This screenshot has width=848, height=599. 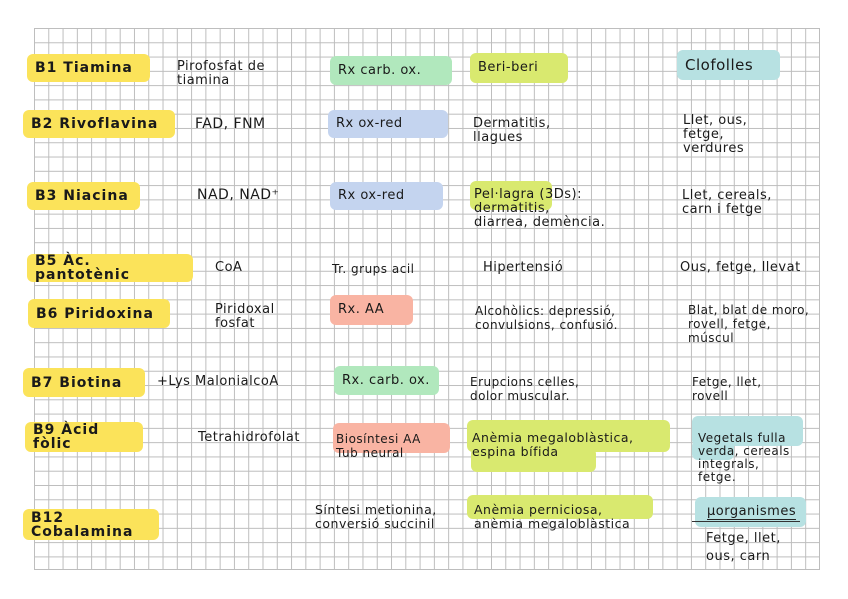 What do you see at coordinates (99, 313) in the screenshot?
I see `vitamin-b6: B6 Piridoxina` at bounding box center [99, 313].